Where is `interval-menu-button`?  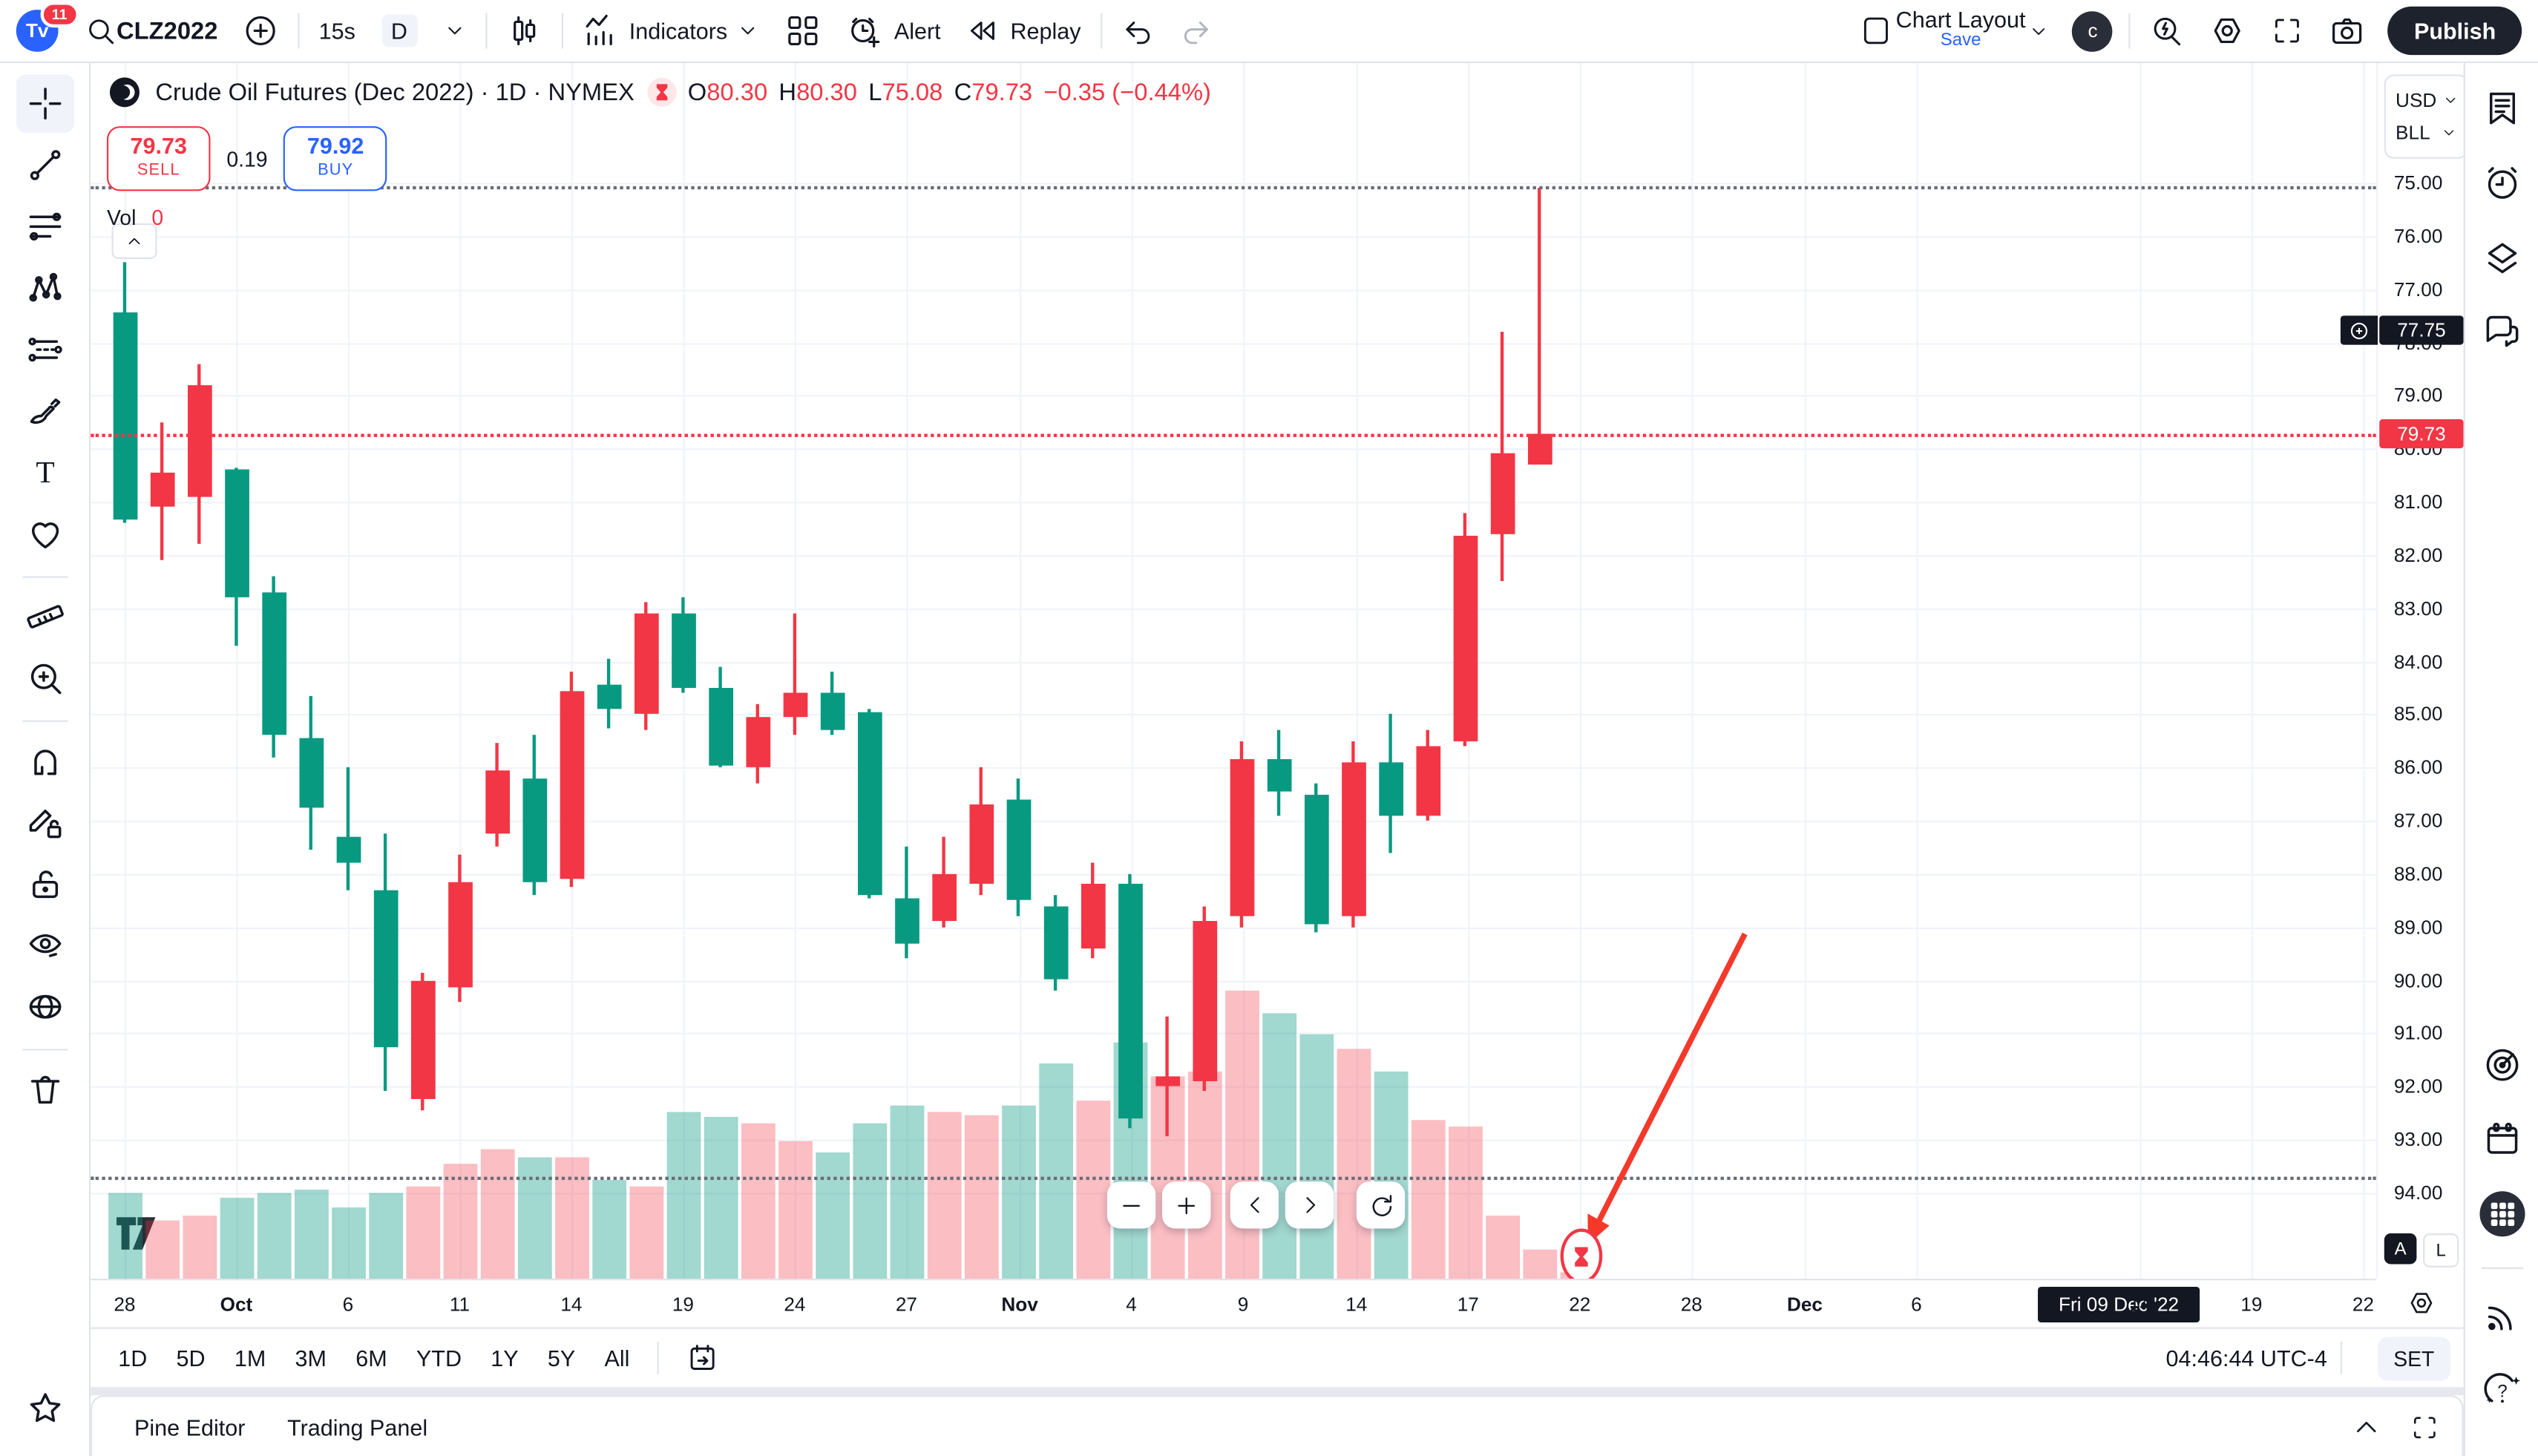
interval-menu-button is located at coordinates (454, 31).